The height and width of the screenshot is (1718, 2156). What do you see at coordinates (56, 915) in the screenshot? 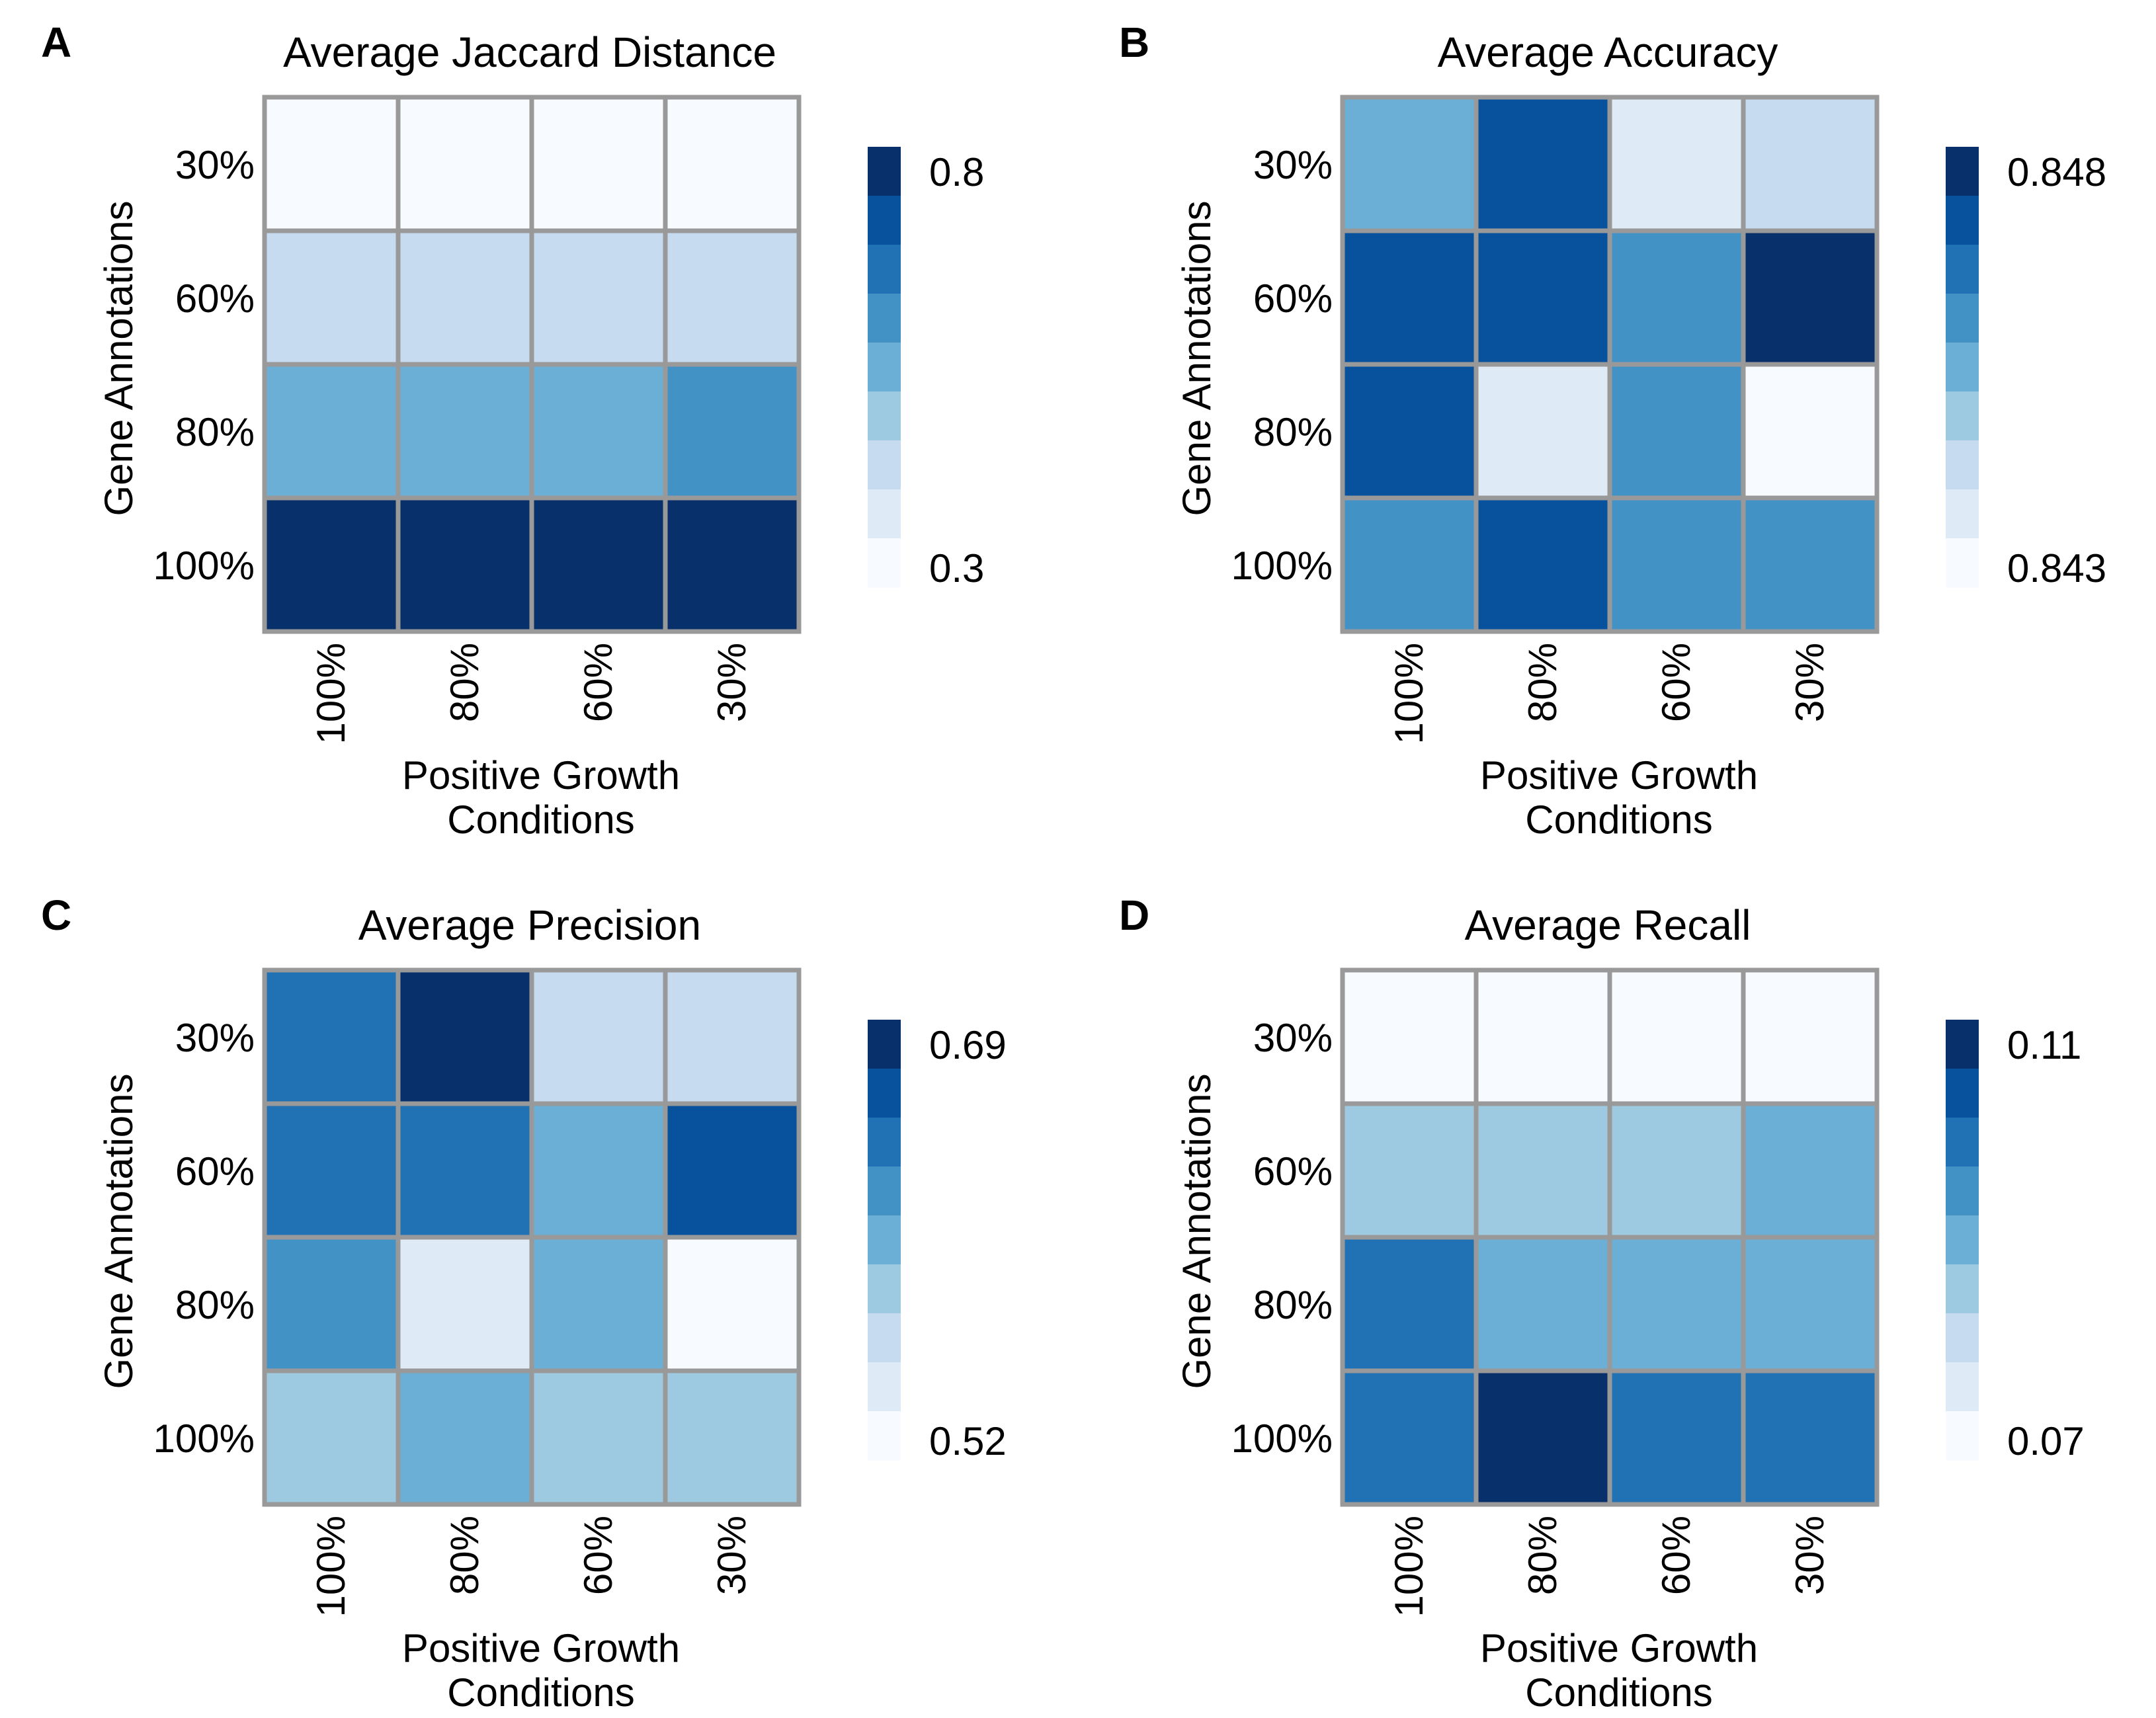
I see `panel-label: C` at bounding box center [56, 915].